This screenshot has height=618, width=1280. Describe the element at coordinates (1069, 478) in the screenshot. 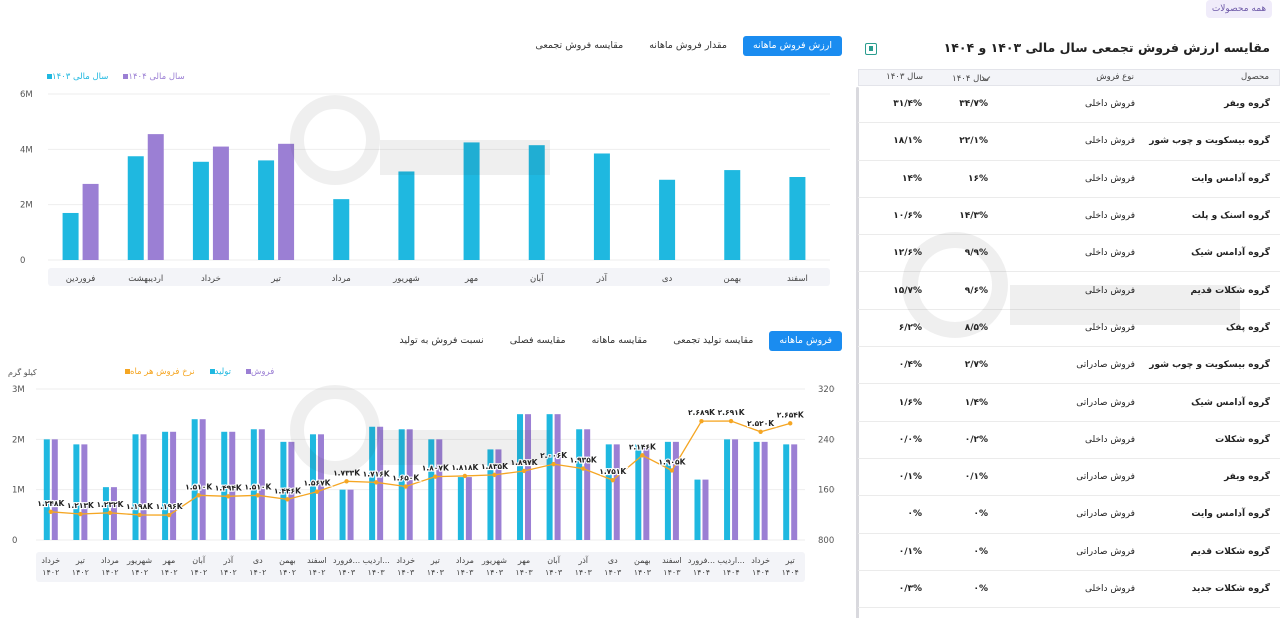

I see `table-row: گروه ویفر فروش صادراتی ۰/۱% ۰/۱%` at that location.